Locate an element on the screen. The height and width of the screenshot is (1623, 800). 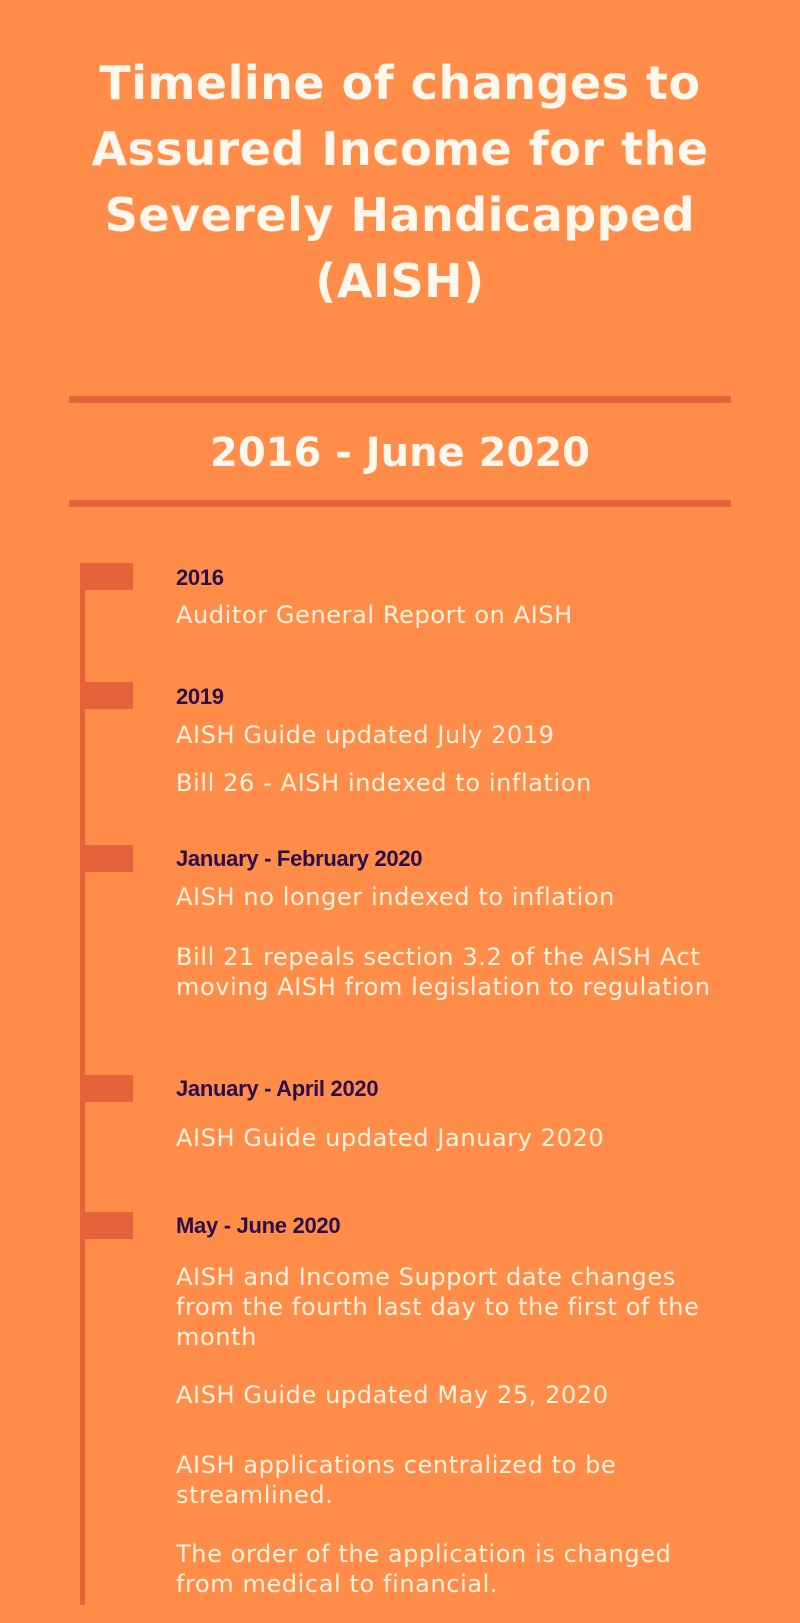
section-label-2016: 2016 is located at coordinates (200, 577).